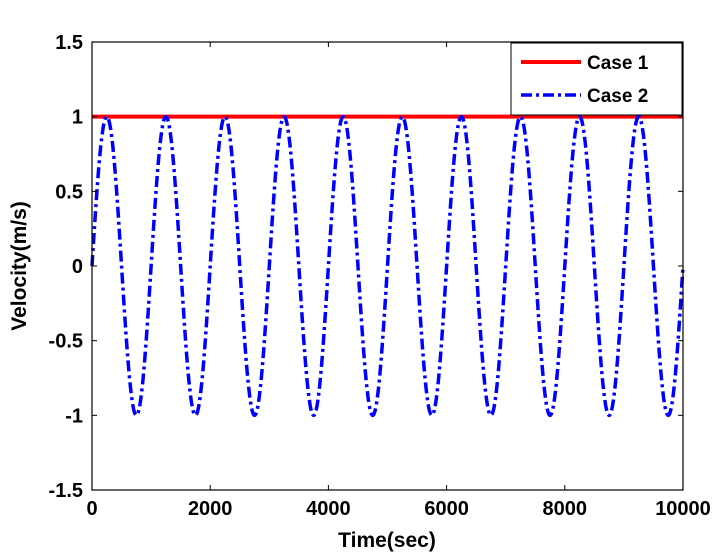 The height and width of the screenshot is (556, 728). Describe the element at coordinates (69, 43) in the screenshot. I see `y-tick-label: 1.5` at that location.